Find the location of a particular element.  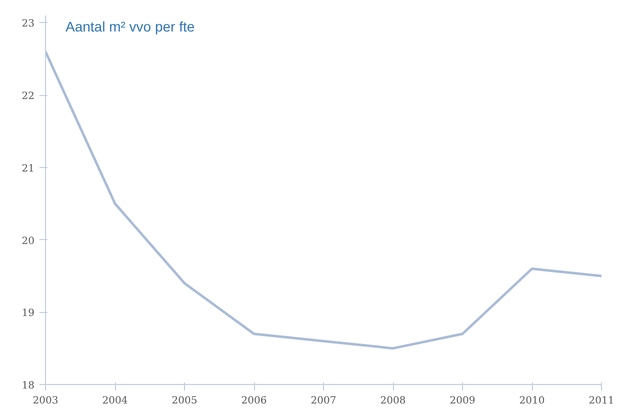

y-tick-label: 19 is located at coordinates (28, 314).